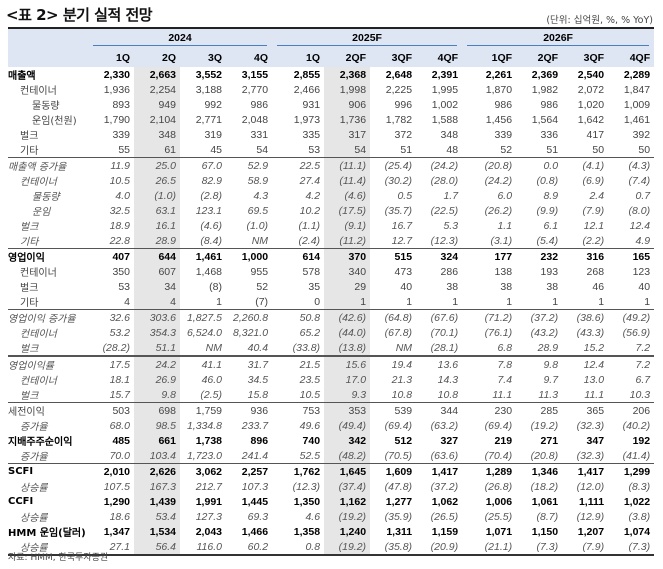  I want to click on table-cell: (32.3), so click(590, 455).